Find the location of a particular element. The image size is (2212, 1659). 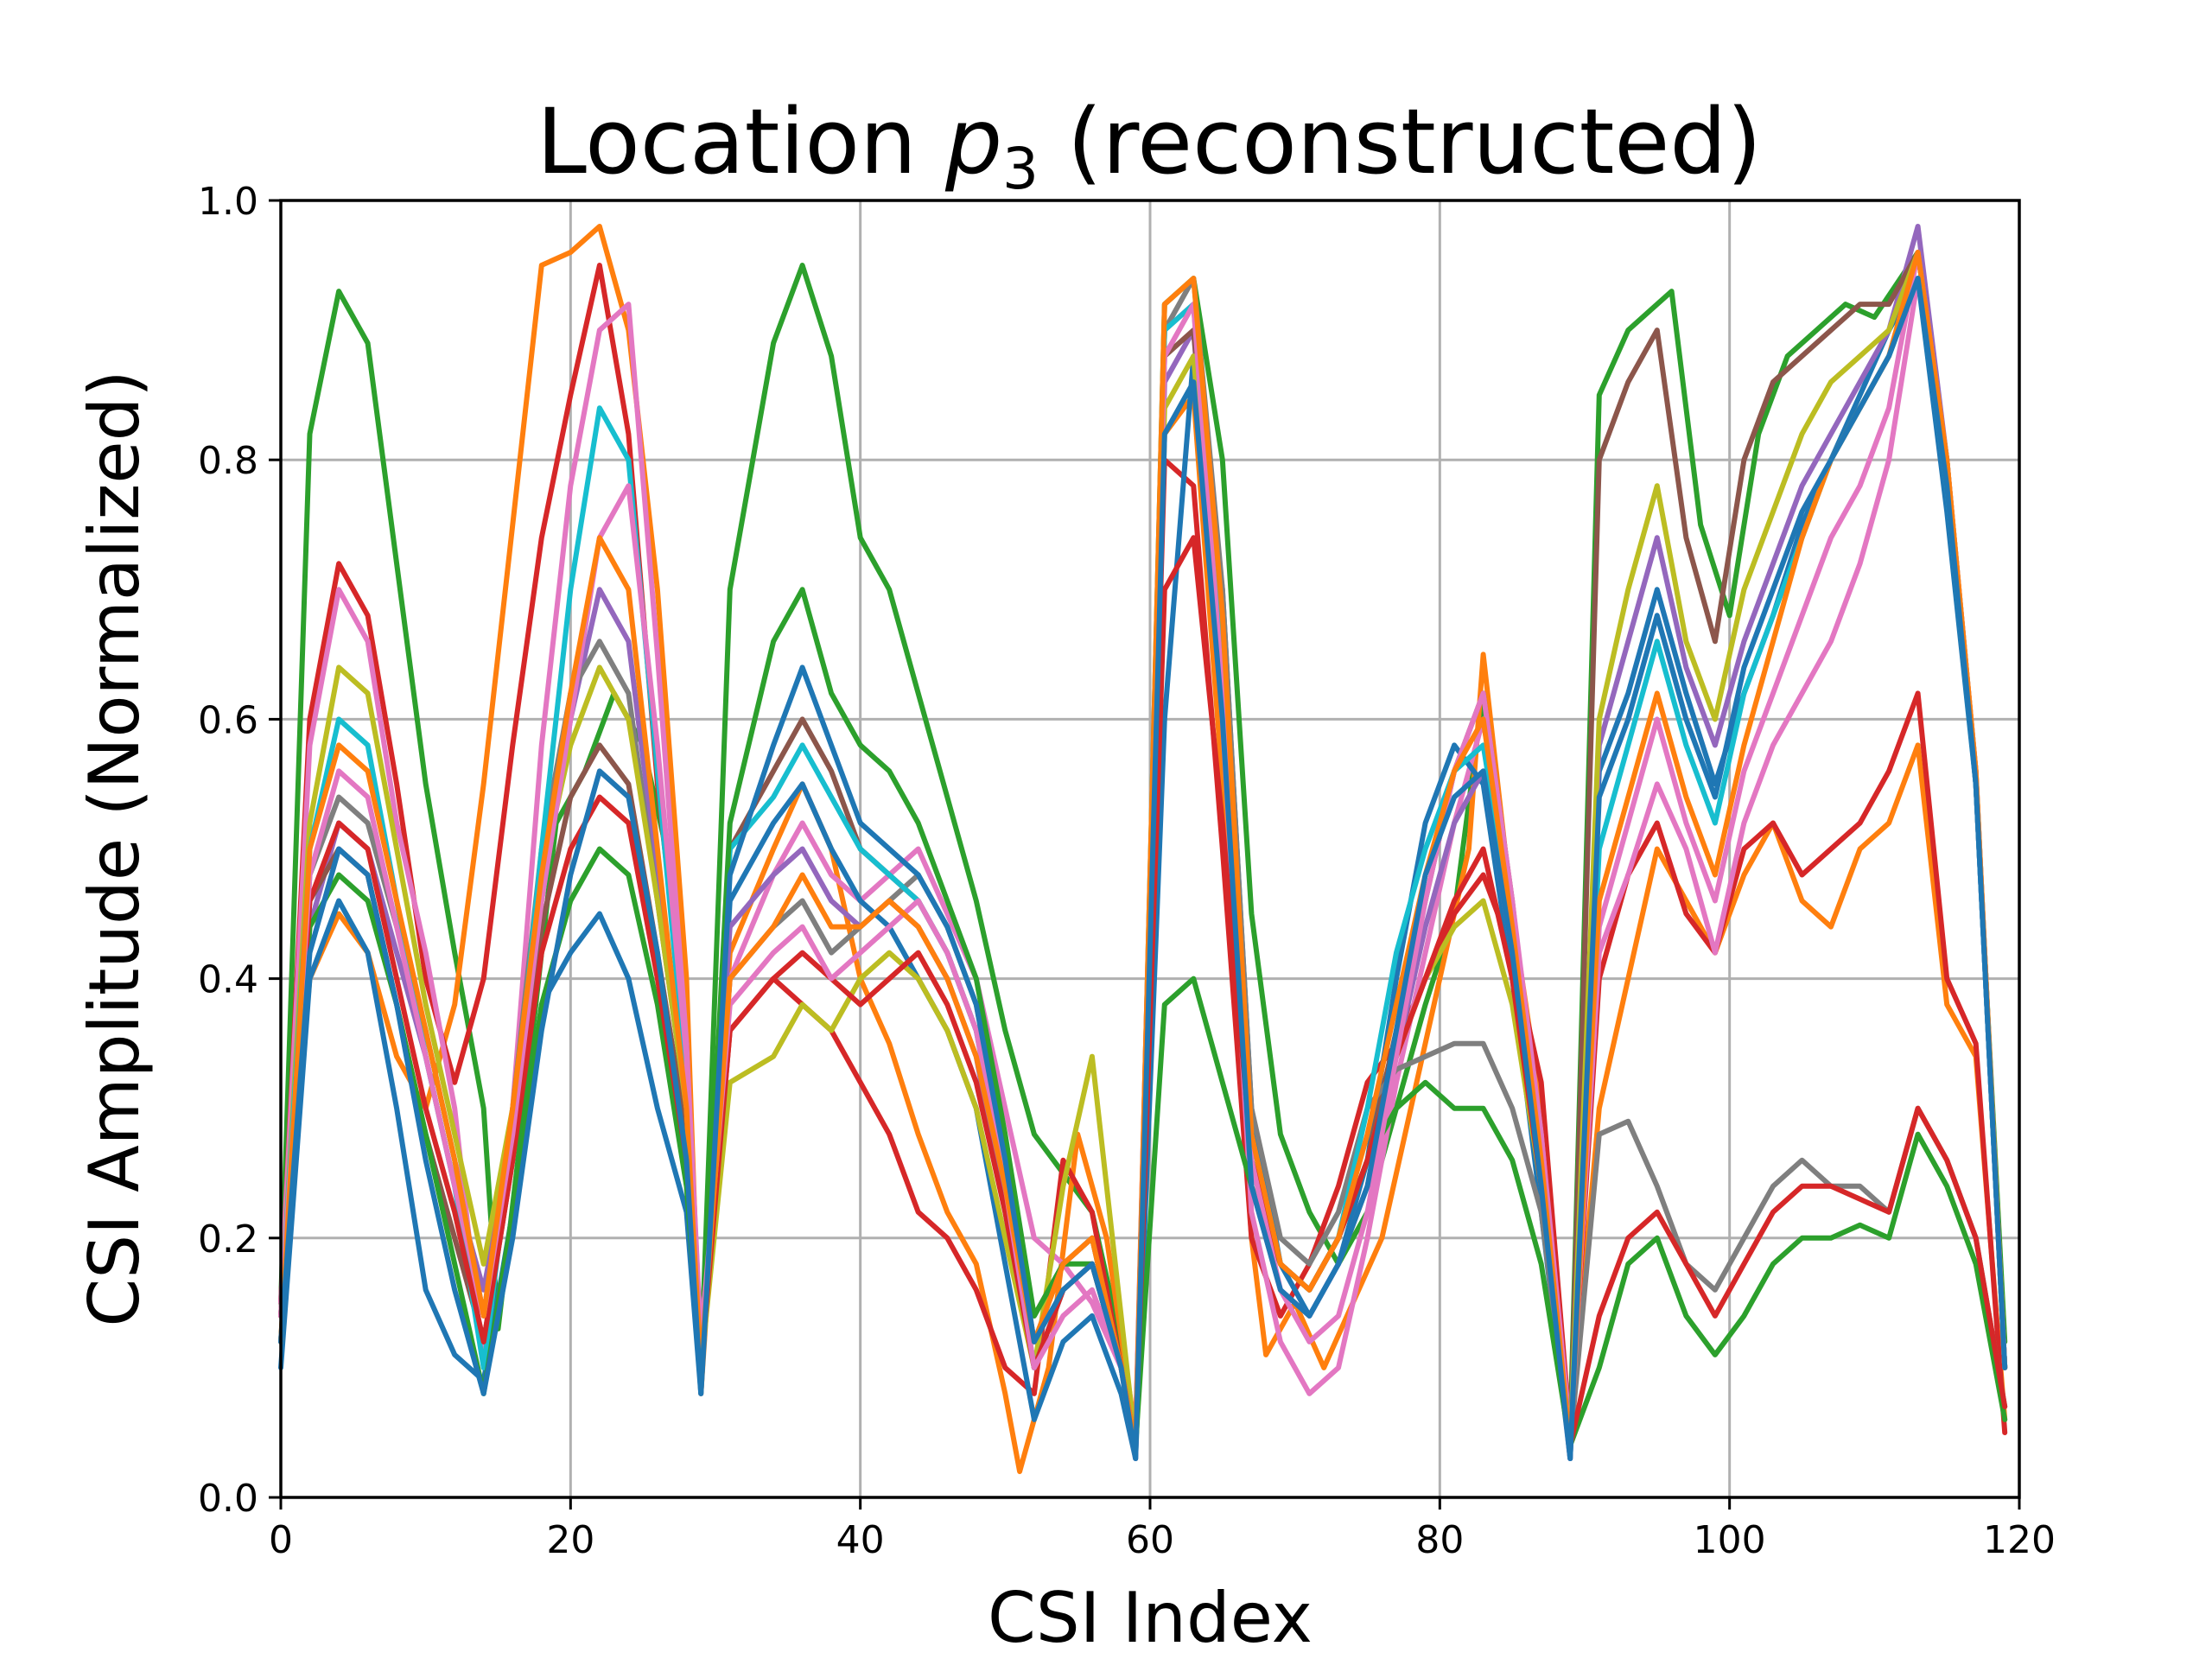

y-tick-label: 0.2 is located at coordinates (228, 1239).